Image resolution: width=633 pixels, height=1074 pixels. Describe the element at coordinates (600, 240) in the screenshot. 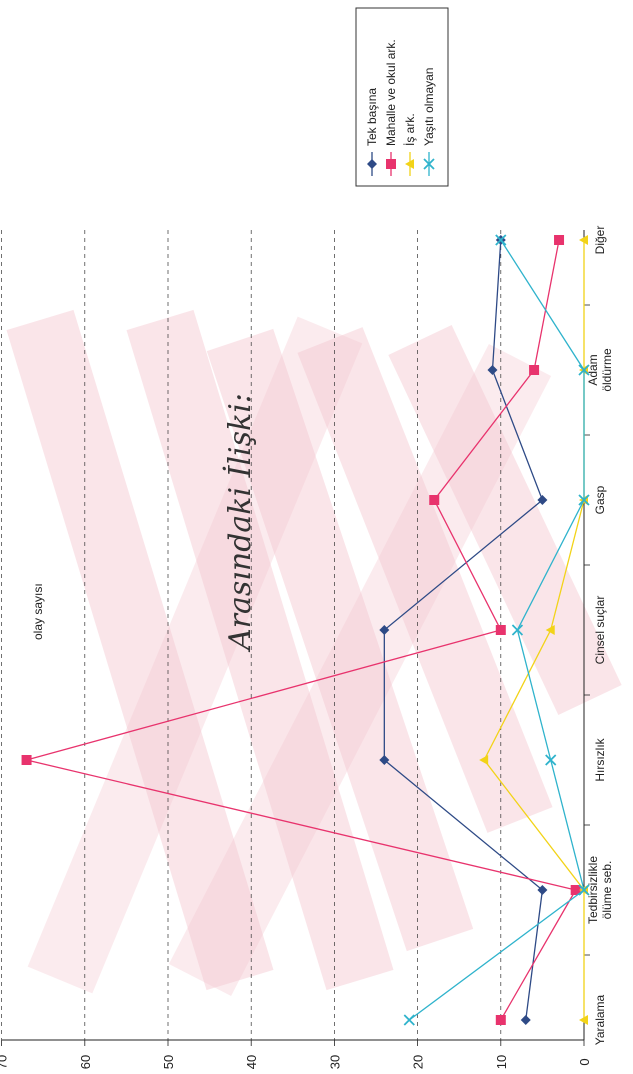

I see `category-label: Diğer` at that location.